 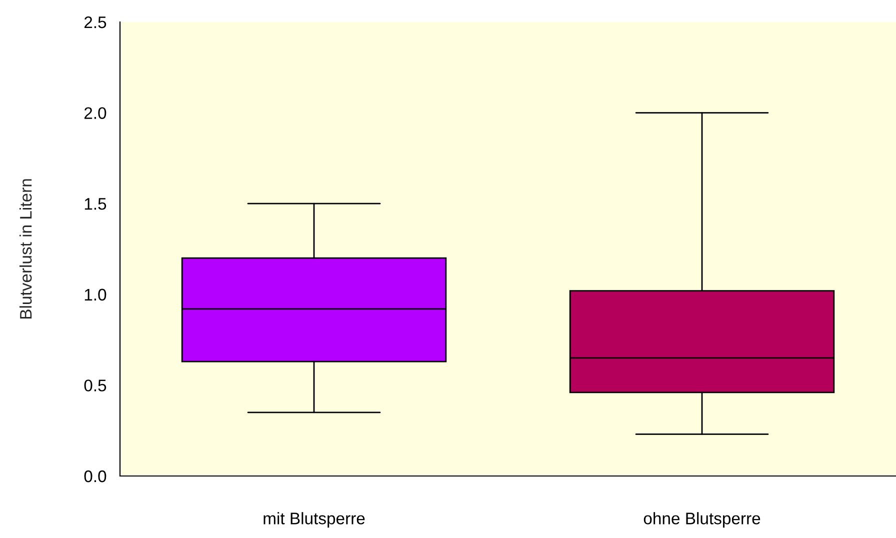 I want to click on y-tick-label: 2.0, so click(x=95, y=113).